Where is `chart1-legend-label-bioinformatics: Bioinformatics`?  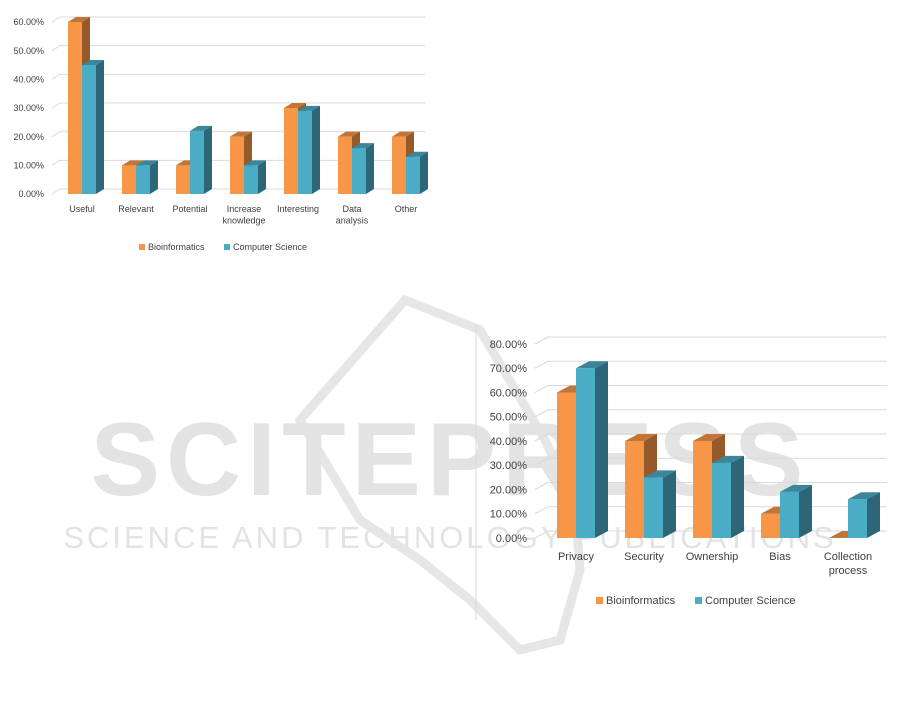 chart1-legend-label-bioinformatics: Bioinformatics is located at coordinates (176, 247).